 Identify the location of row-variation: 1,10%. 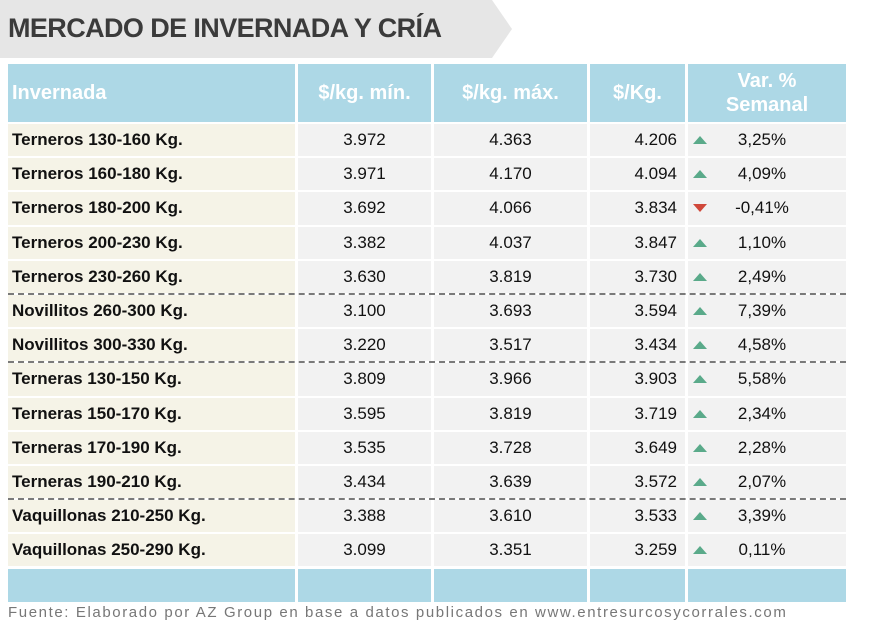
(767, 242).